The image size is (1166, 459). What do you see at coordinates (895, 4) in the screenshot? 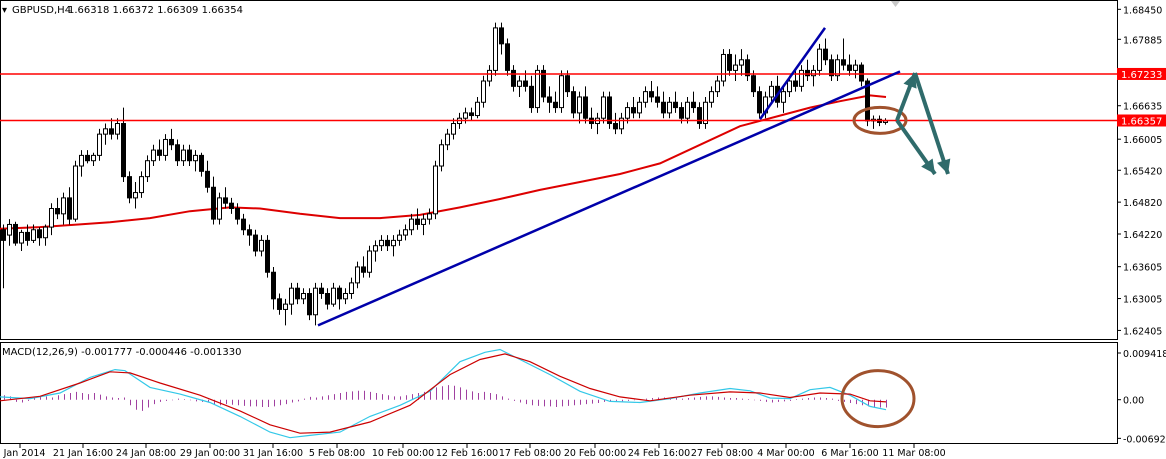
I see `chart-shift-marker-icon` at bounding box center [895, 4].